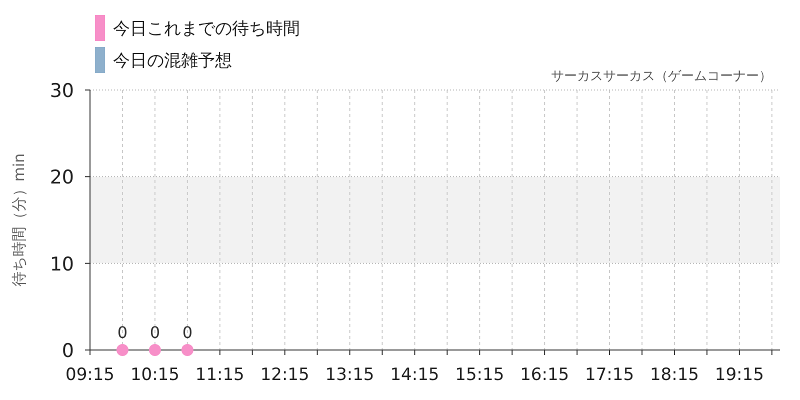 This screenshot has height=400, width=800. I want to click on x-tick-label: 18:15, so click(674, 375).